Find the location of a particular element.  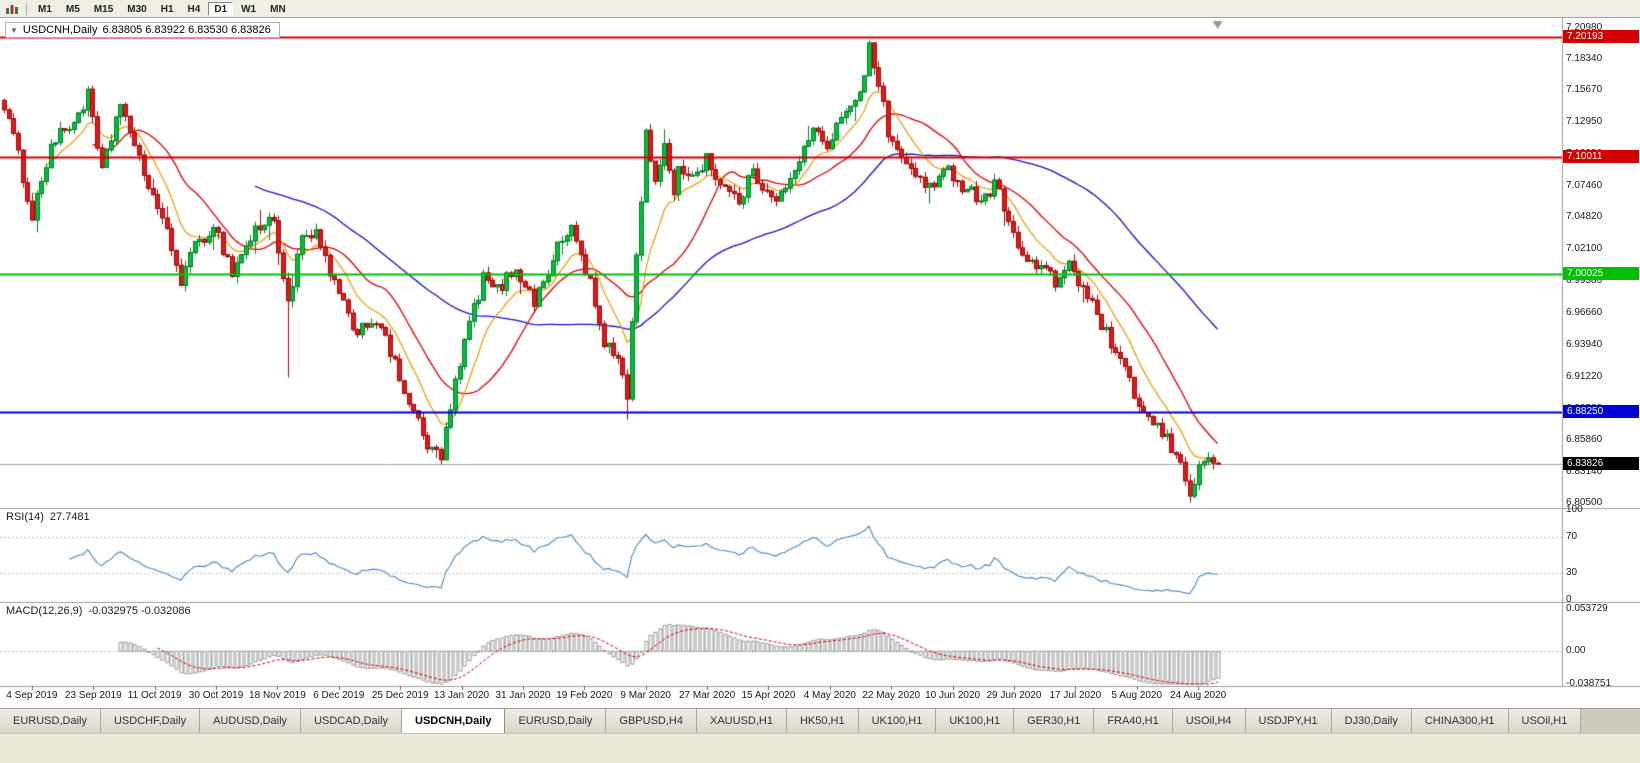

chart-icon-glyph is located at coordinates (12, 9).